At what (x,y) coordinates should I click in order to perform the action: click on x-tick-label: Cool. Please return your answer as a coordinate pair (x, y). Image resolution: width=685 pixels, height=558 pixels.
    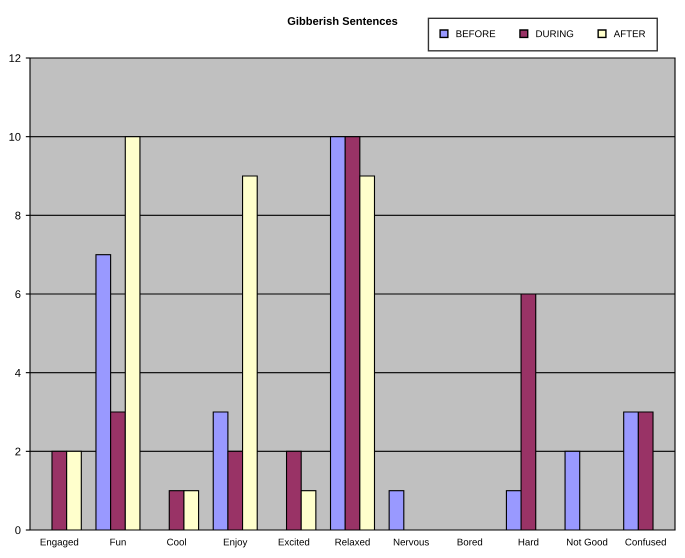
    Looking at the image, I should click on (176, 542).